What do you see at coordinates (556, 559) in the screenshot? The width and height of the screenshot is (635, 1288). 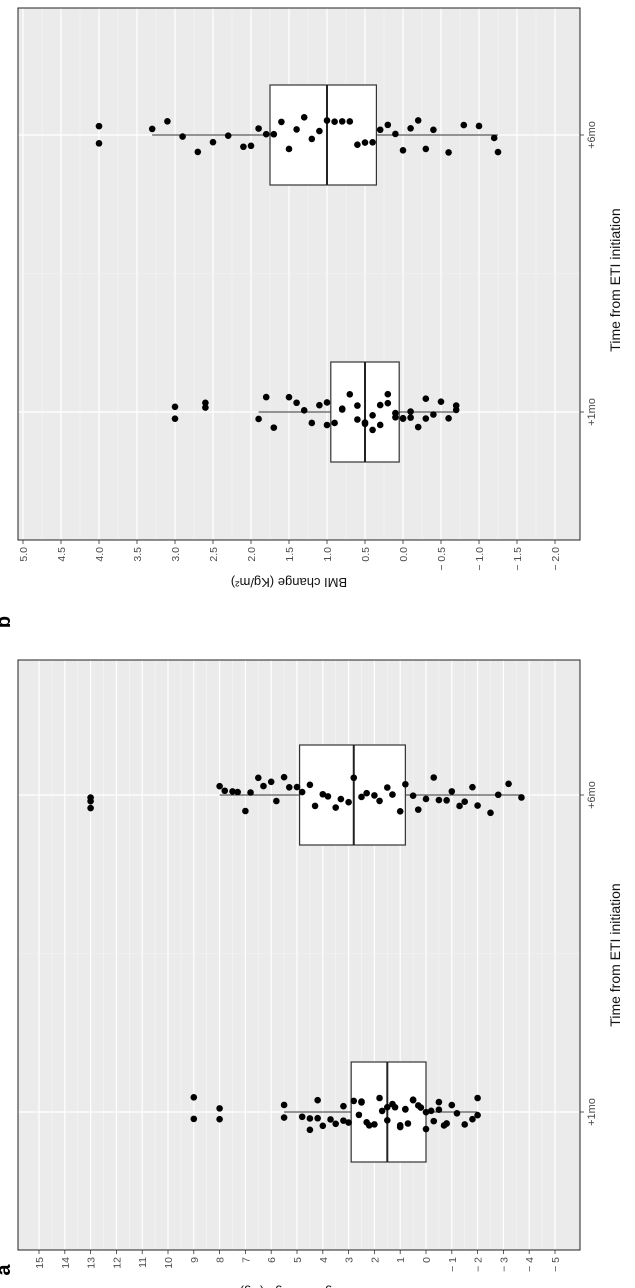 I see `y-tick-label: − 2.0` at bounding box center [556, 559].